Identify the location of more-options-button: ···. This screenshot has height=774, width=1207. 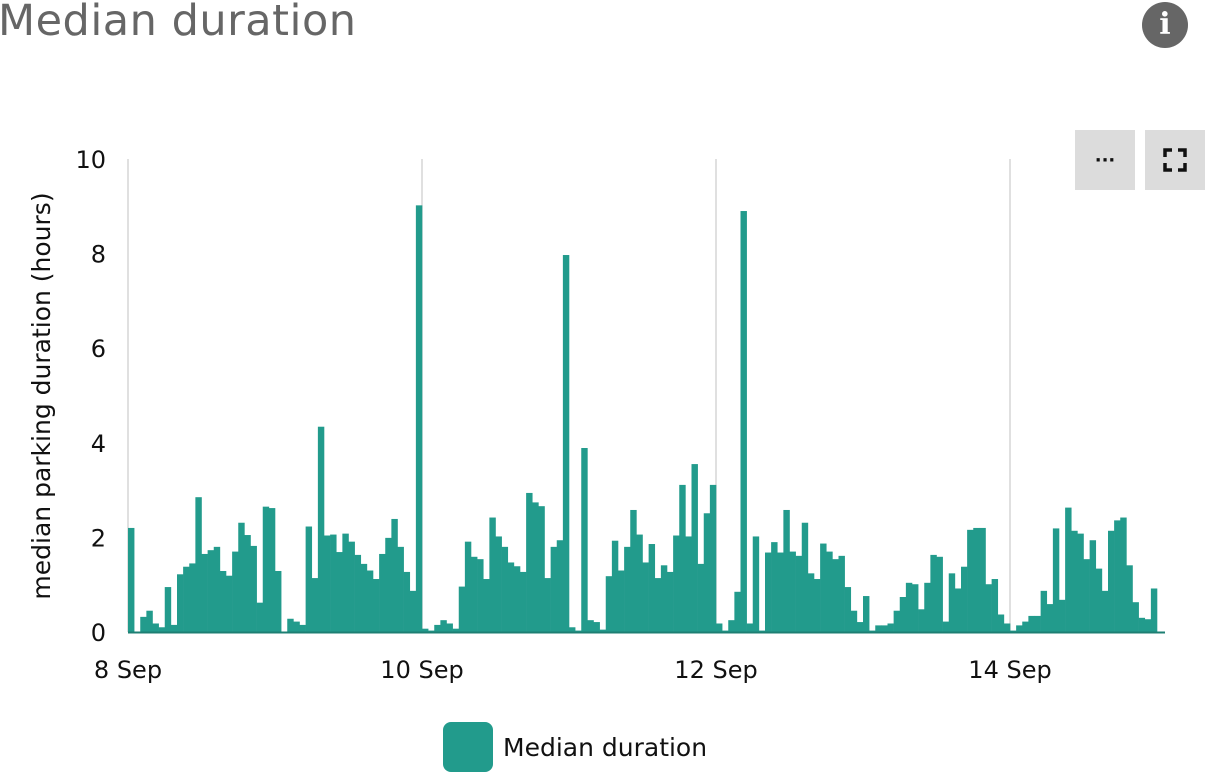
(1105, 160).